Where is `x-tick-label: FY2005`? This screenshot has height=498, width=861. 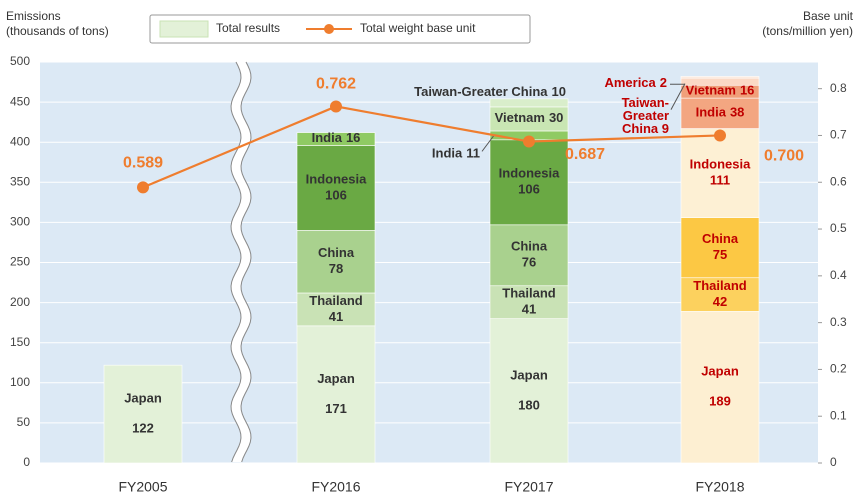 x-tick-label: FY2005 is located at coordinates (142, 487).